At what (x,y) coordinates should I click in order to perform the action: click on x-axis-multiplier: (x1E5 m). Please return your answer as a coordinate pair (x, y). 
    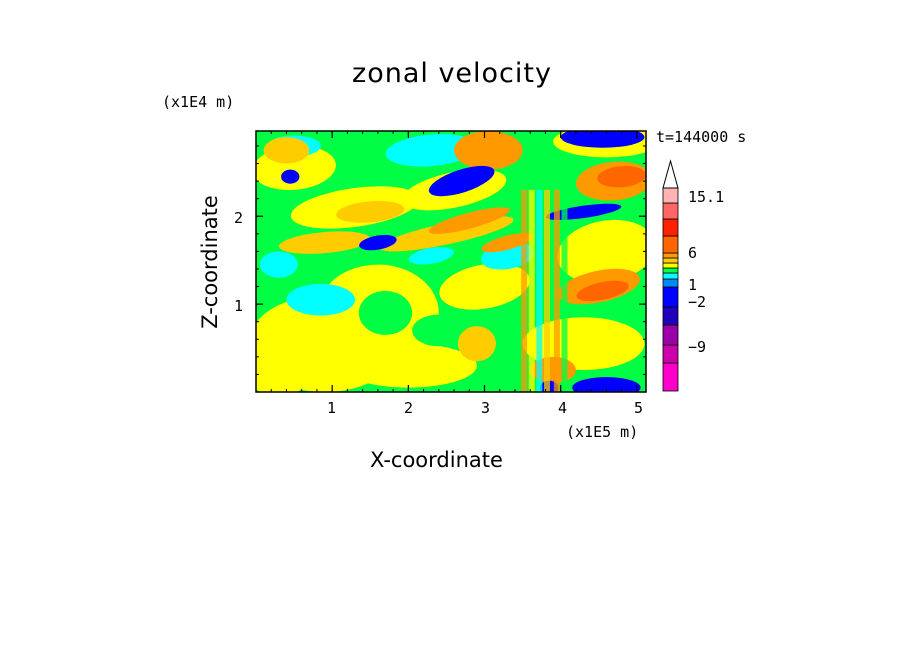
    Looking at the image, I should click on (602, 432).